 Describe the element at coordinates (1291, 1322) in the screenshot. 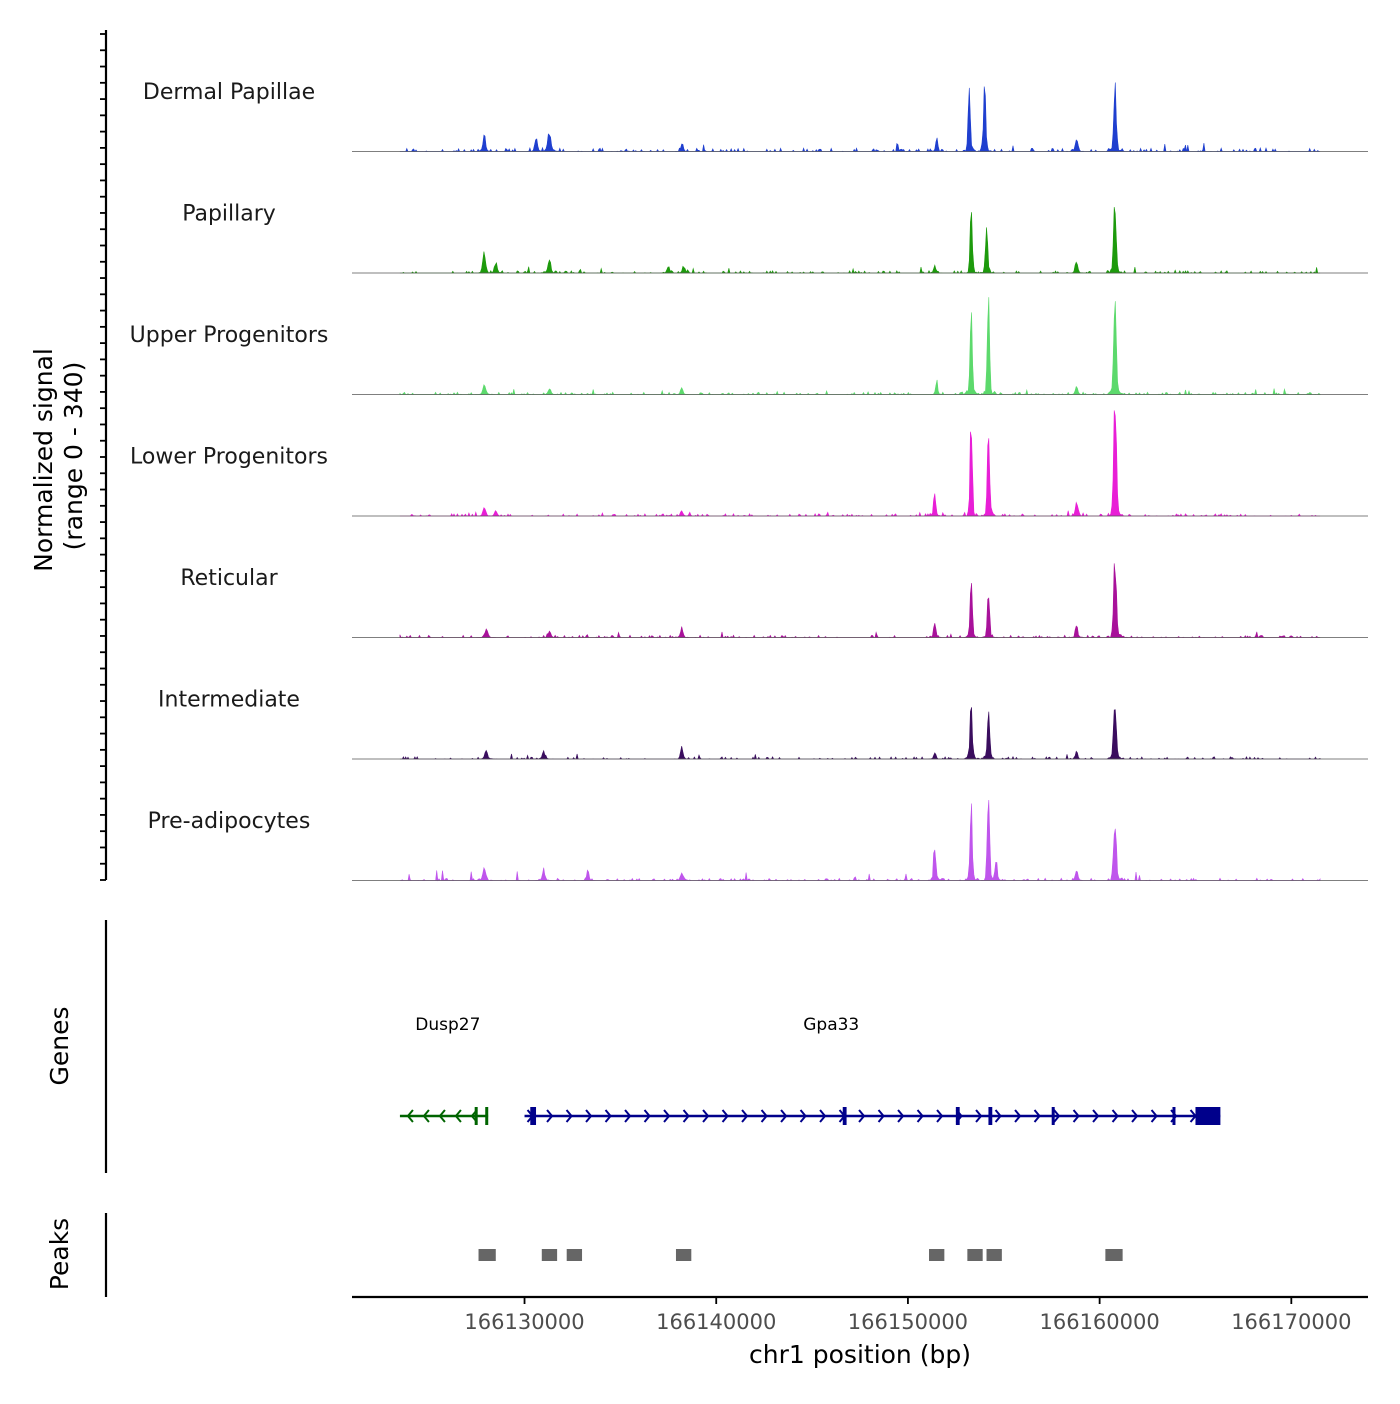

I see `x-tick-label: 166170000` at that location.